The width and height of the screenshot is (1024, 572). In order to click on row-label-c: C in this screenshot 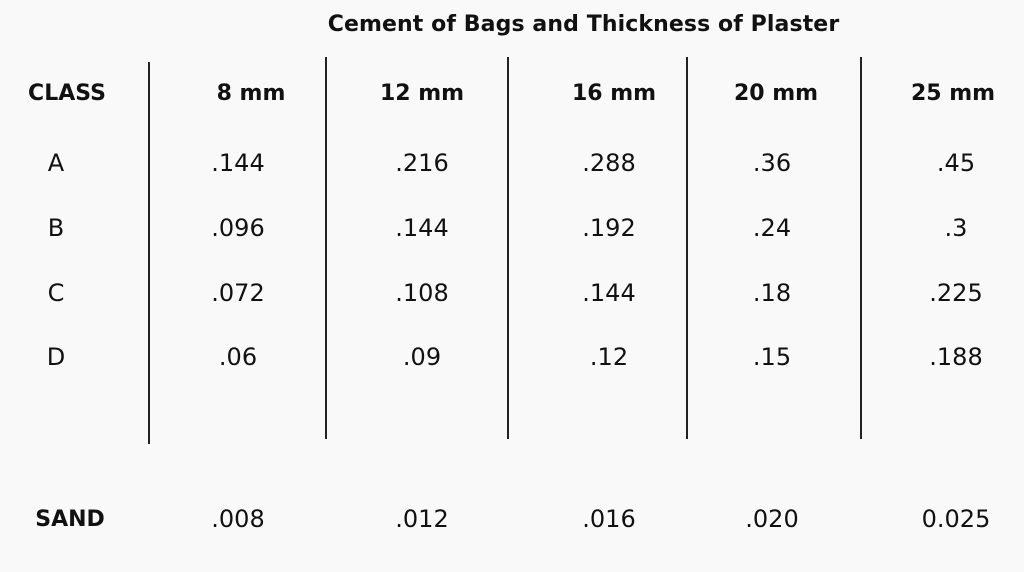, I will do `click(56, 293)`.